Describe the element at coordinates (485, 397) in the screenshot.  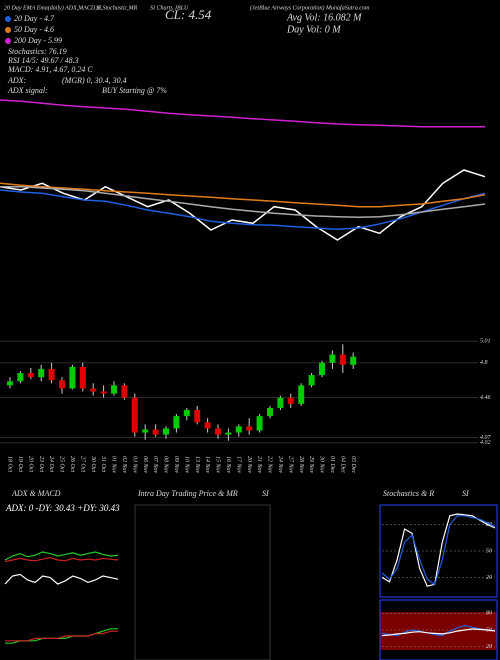
I see `y-tick-label: 4.46` at that location.